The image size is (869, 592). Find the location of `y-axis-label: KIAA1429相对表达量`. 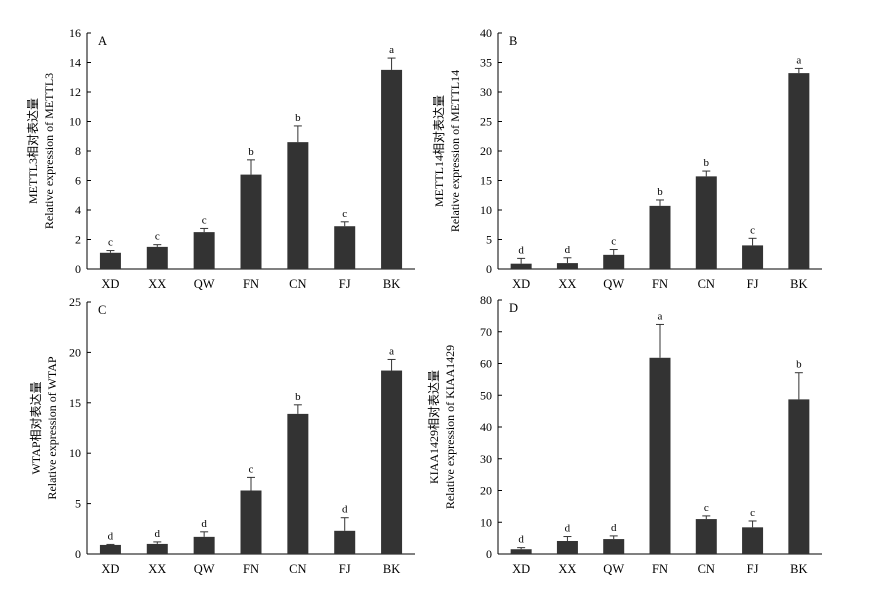

y-axis-label: KIAA1429相对表达量 is located at coordinates (434, 427).